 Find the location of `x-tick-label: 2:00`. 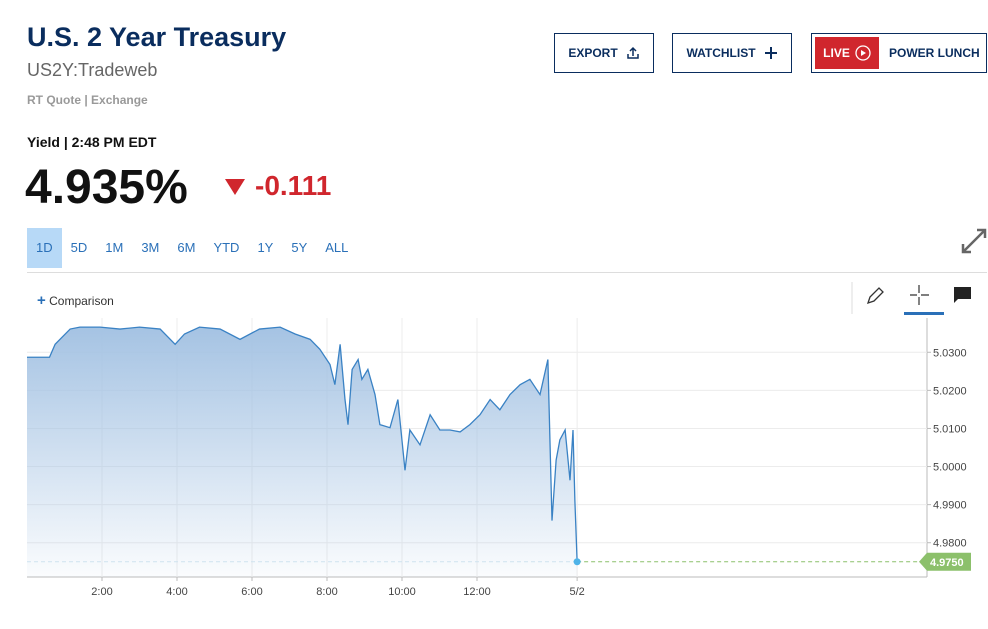

x-tick-label: 2:00 is located at coordinates (101, 592).